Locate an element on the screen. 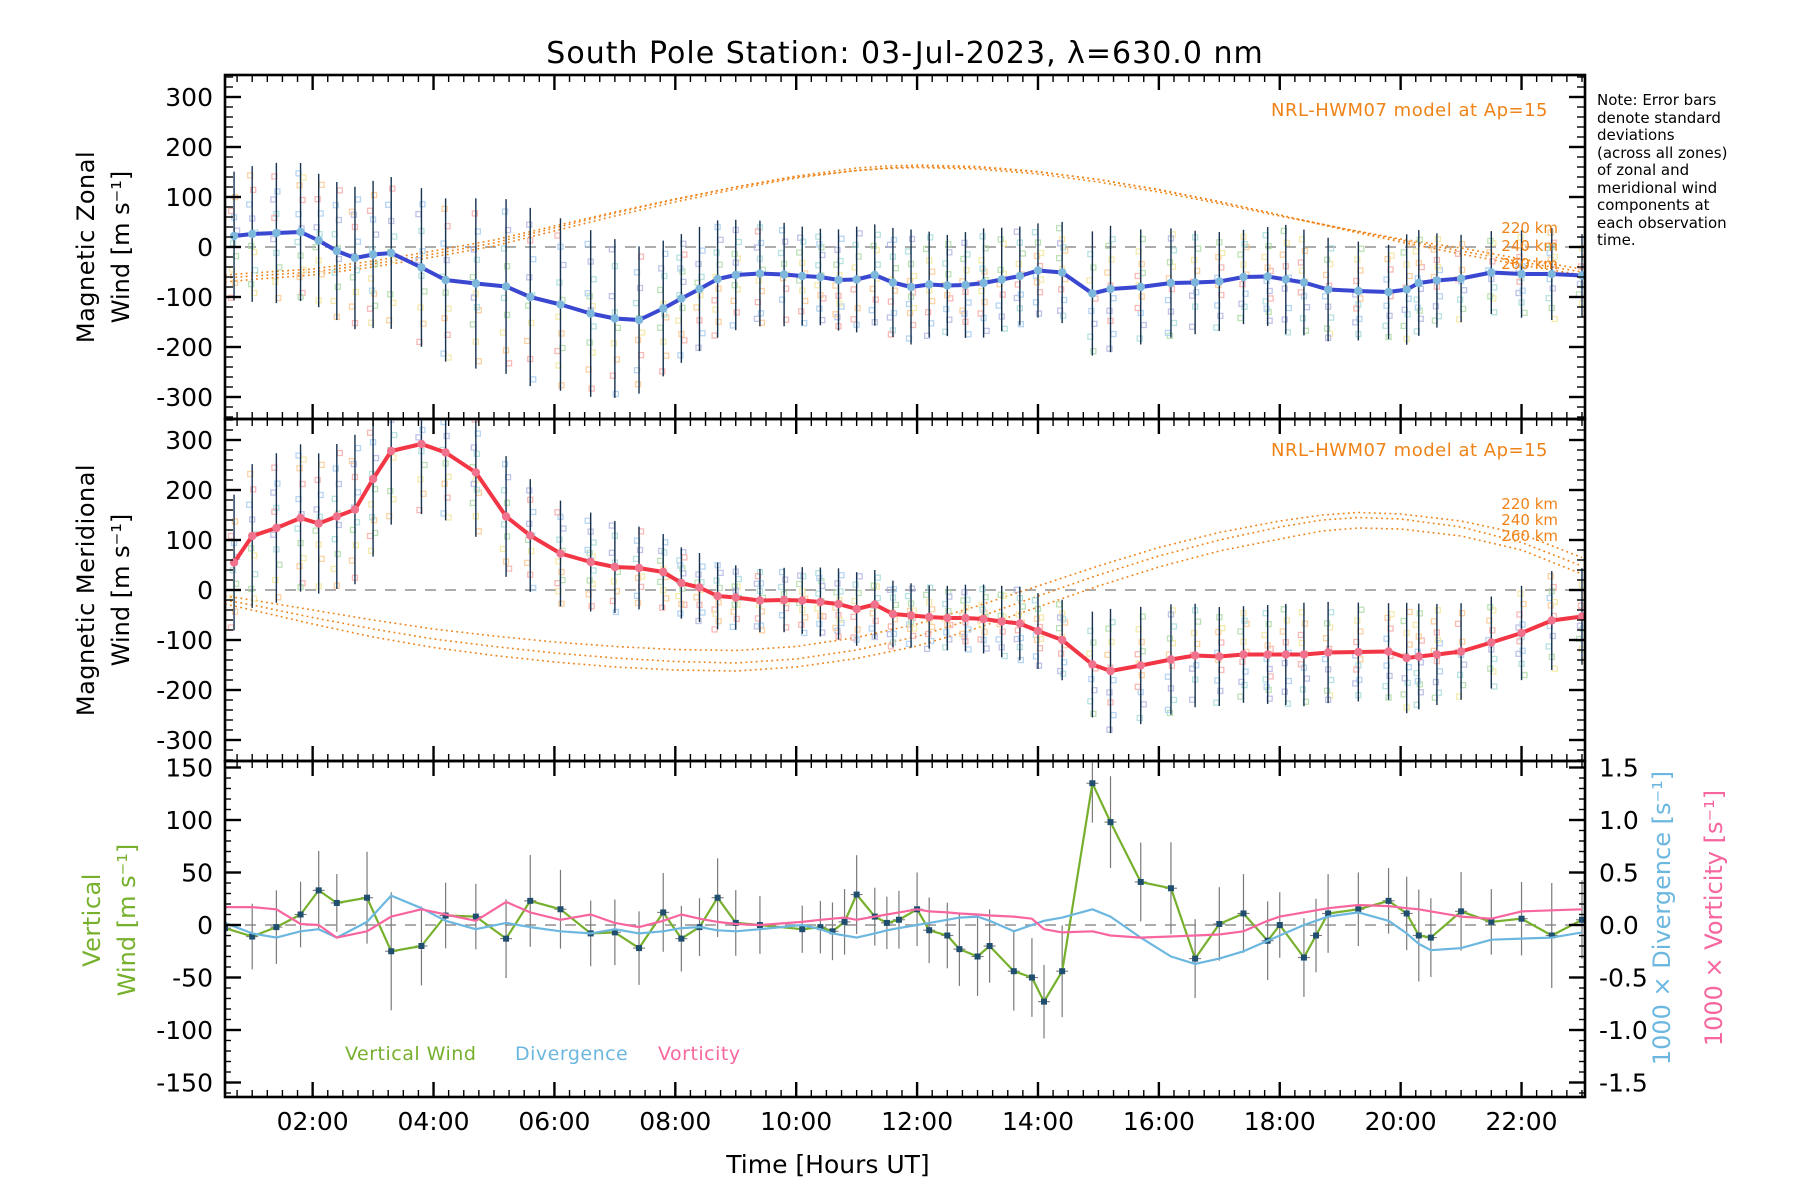 The image size is (1800, 1200). legend-vertical-wind: Vertical Wind is located at coordinates (411, 1054).